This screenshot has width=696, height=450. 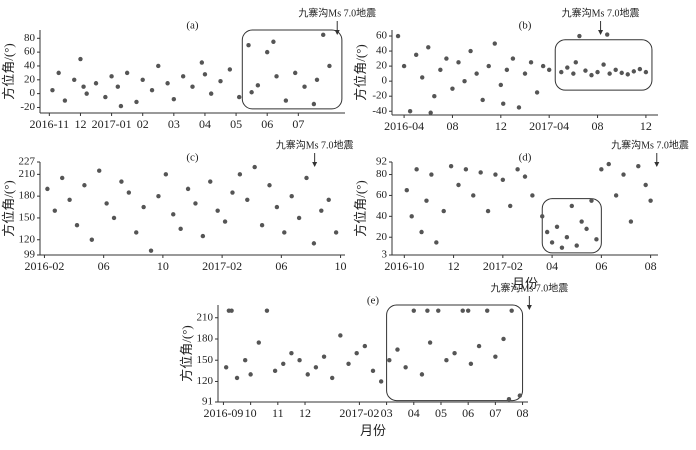 I want to click on y-tick-label: 150, so click(x=205, y=360).